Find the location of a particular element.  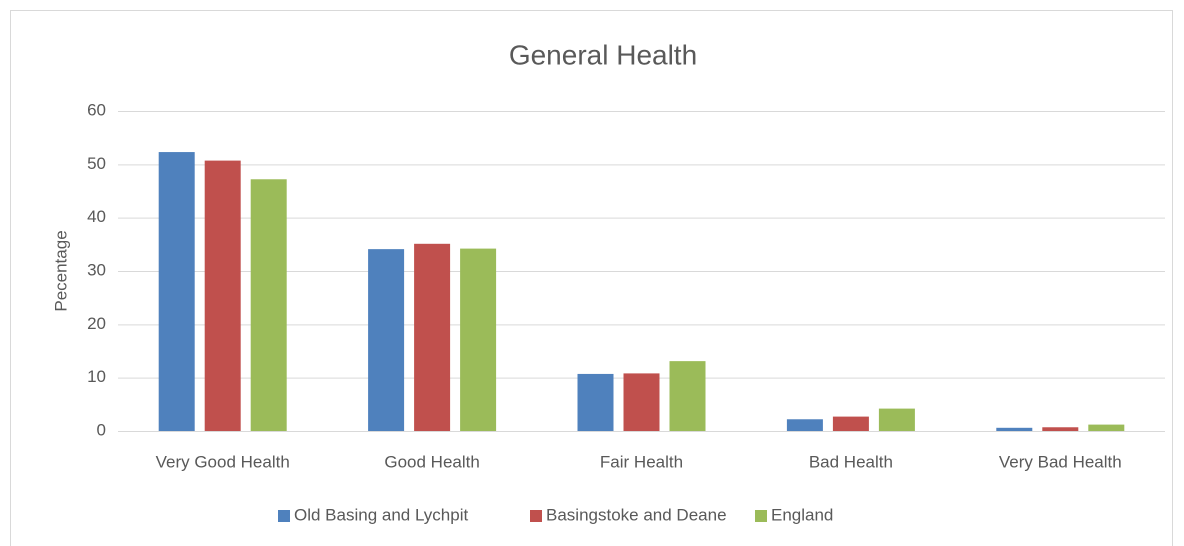

y-tick-label: 10 is located at coordinates (96, 376).